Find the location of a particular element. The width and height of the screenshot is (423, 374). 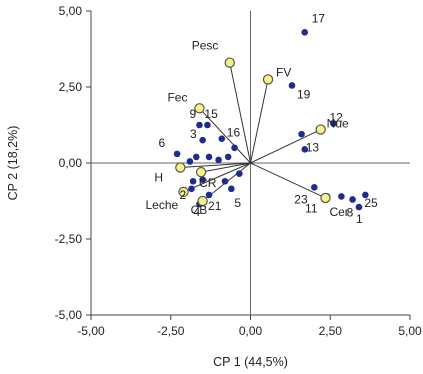

point-label: 19 is located at coordinates (304, 94).